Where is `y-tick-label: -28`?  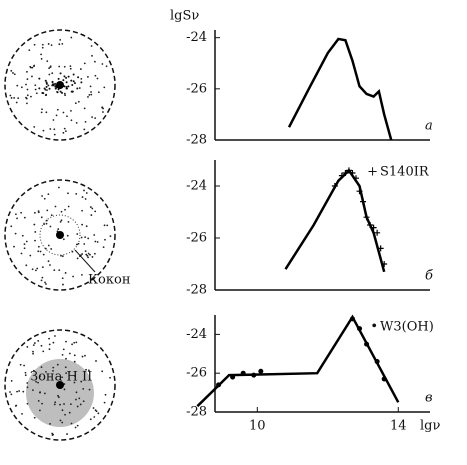 y-tick-label: -28 is located at coordinates (196, 290).